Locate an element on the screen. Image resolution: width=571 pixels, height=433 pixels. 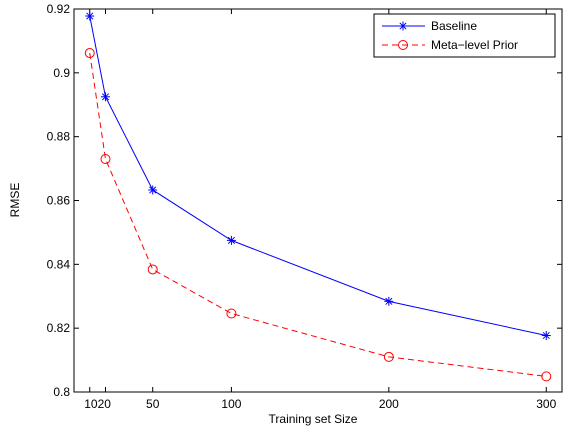
legend-swatches is located at coordinates (403, 35).